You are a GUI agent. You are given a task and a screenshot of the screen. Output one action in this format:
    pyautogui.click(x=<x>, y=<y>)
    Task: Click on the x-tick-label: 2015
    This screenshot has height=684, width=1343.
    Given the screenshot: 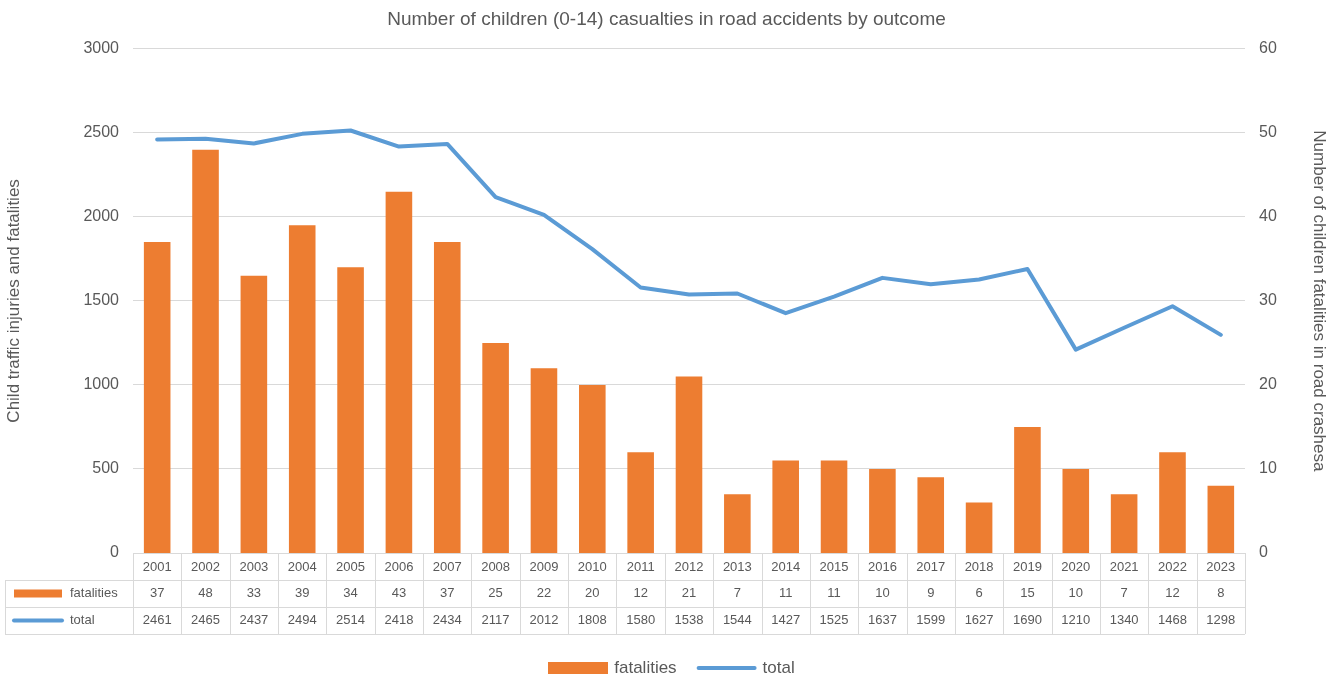 What is the action you would take?
    pyautogui.click(x=834, y=567)
    